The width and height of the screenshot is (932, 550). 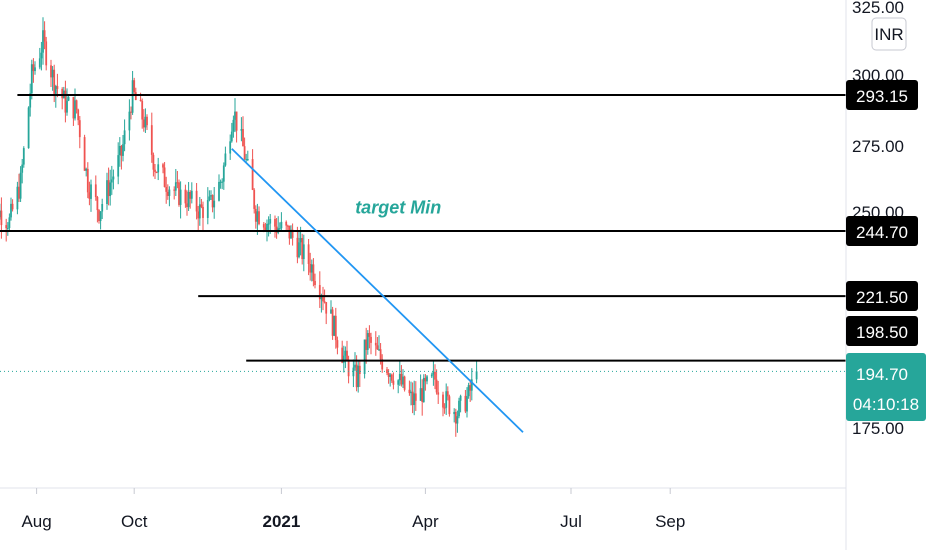 What do you see at coordinates (353, 509) in the screenshot?
I see `time-axis: Aug Oct 2021 Apr Jul Sep` at bounding box center [353, 509].